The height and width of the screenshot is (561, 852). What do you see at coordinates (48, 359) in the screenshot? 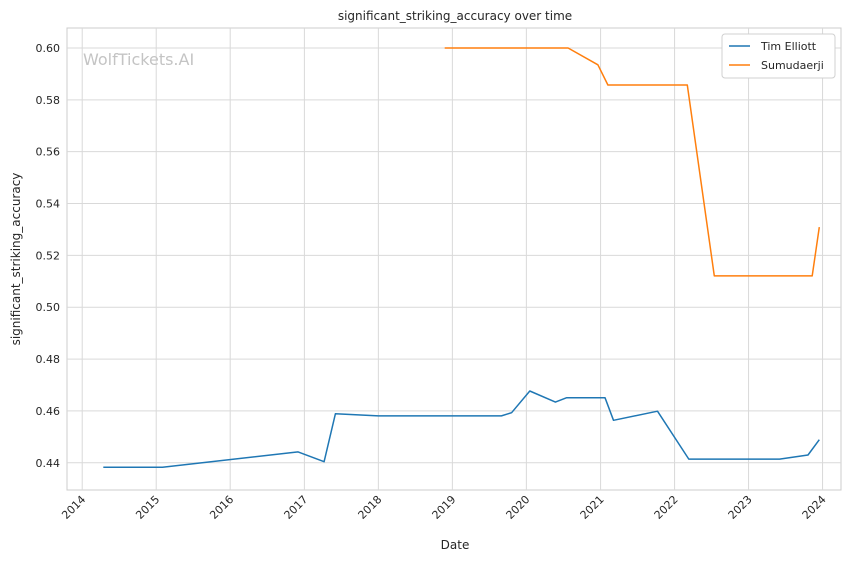
I see `y-tick-label: 0.48` at bounding box center [48, 359].